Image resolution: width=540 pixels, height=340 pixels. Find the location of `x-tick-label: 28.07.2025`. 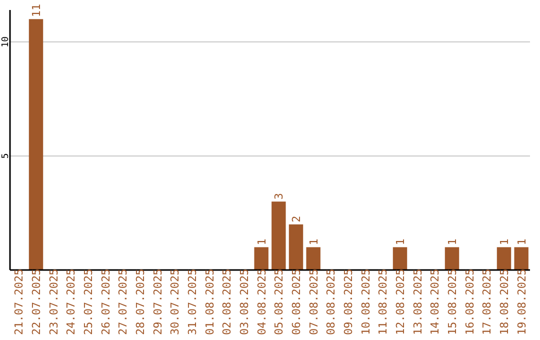

x-tick-label: 28.07.2025 is located at coordinates (140, 301).